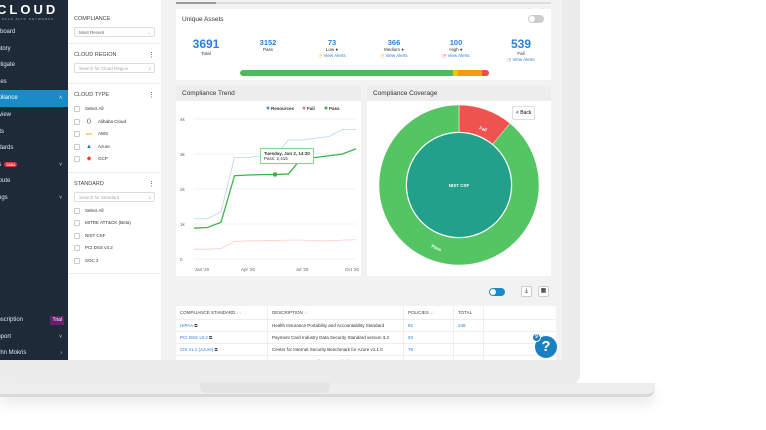 Image resolution: width=766 pixels, height=430 pixels. What do you see at coordinates (183, 189) in the screenshot?
I see `y-tick-label: 2k` at bounding box center [183, 189].